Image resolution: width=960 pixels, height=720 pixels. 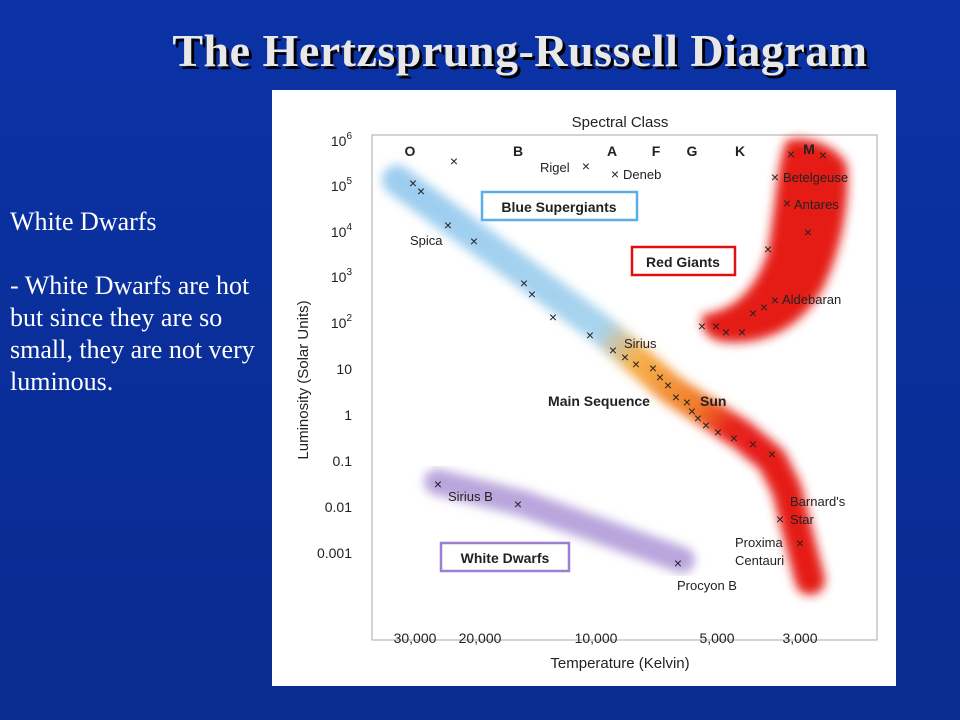 I want to click on red-giants-label: Red Giants, so click(x=683, y=262).